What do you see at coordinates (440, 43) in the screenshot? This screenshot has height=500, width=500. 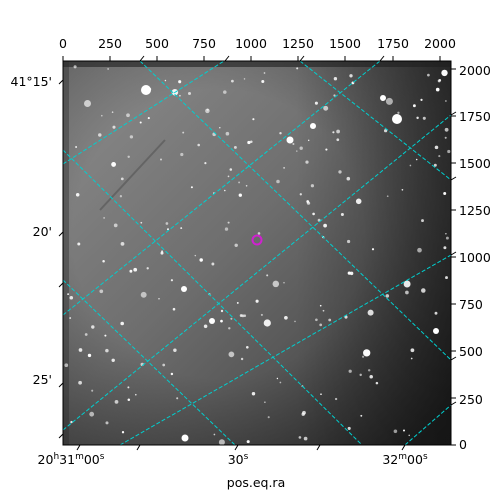 I see `top-tick-label: 2000` at bounding box center [440, 43].